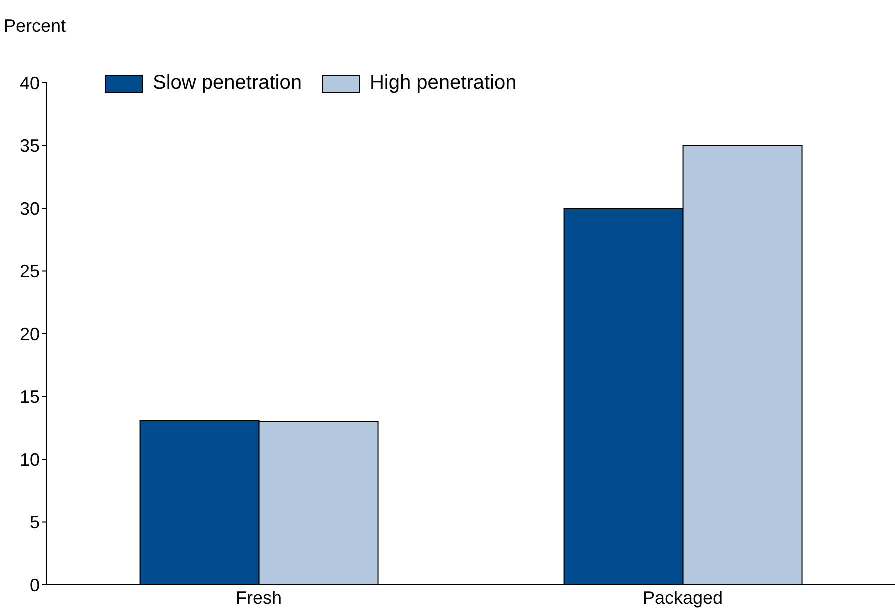  Describe the element at coordinates (30, 146) in the screenshot. I see `y-tick-label: 35` at that location.